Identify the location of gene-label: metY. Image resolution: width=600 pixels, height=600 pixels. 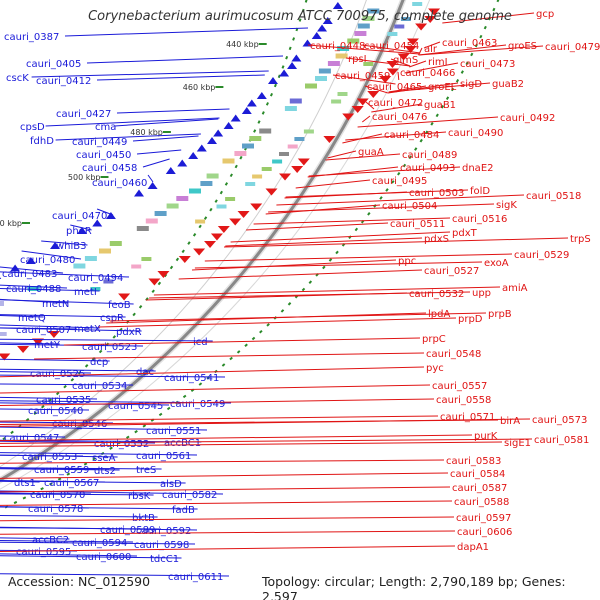
(47, 345).